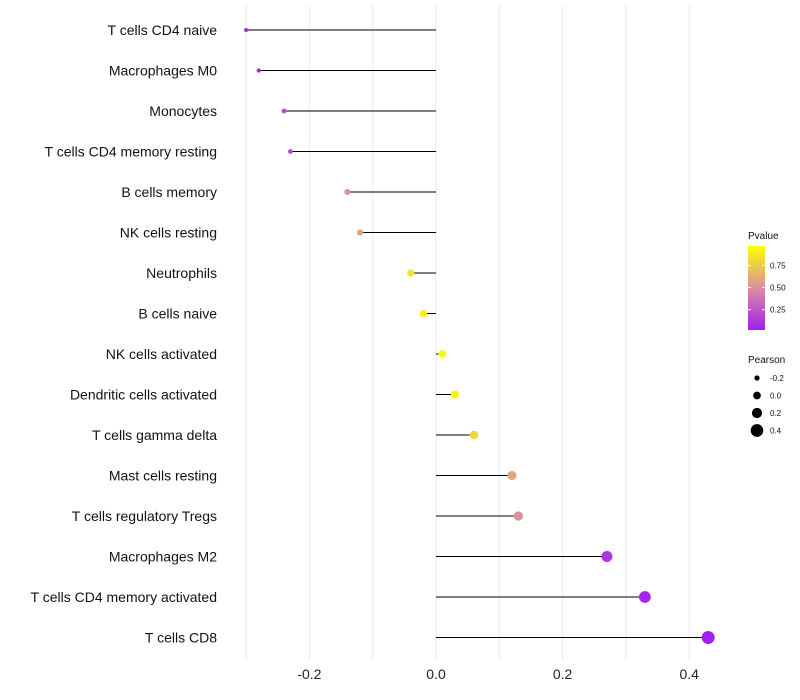 This screenshot has height=700, width=800. I want to click on y-axis-label: T cells gamma delta, so click(154, 435).